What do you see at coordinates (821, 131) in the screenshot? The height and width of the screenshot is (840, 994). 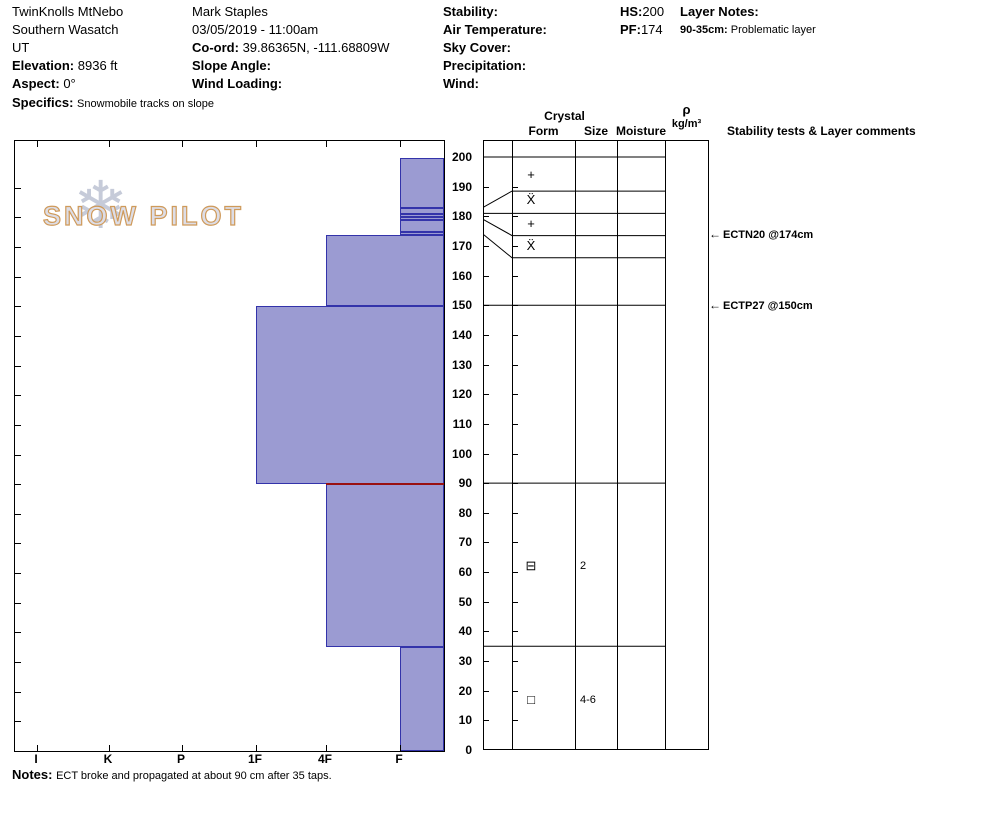 I see `stability-column-header: Stability tests & Layer comments` at bounding box center [821, 131].